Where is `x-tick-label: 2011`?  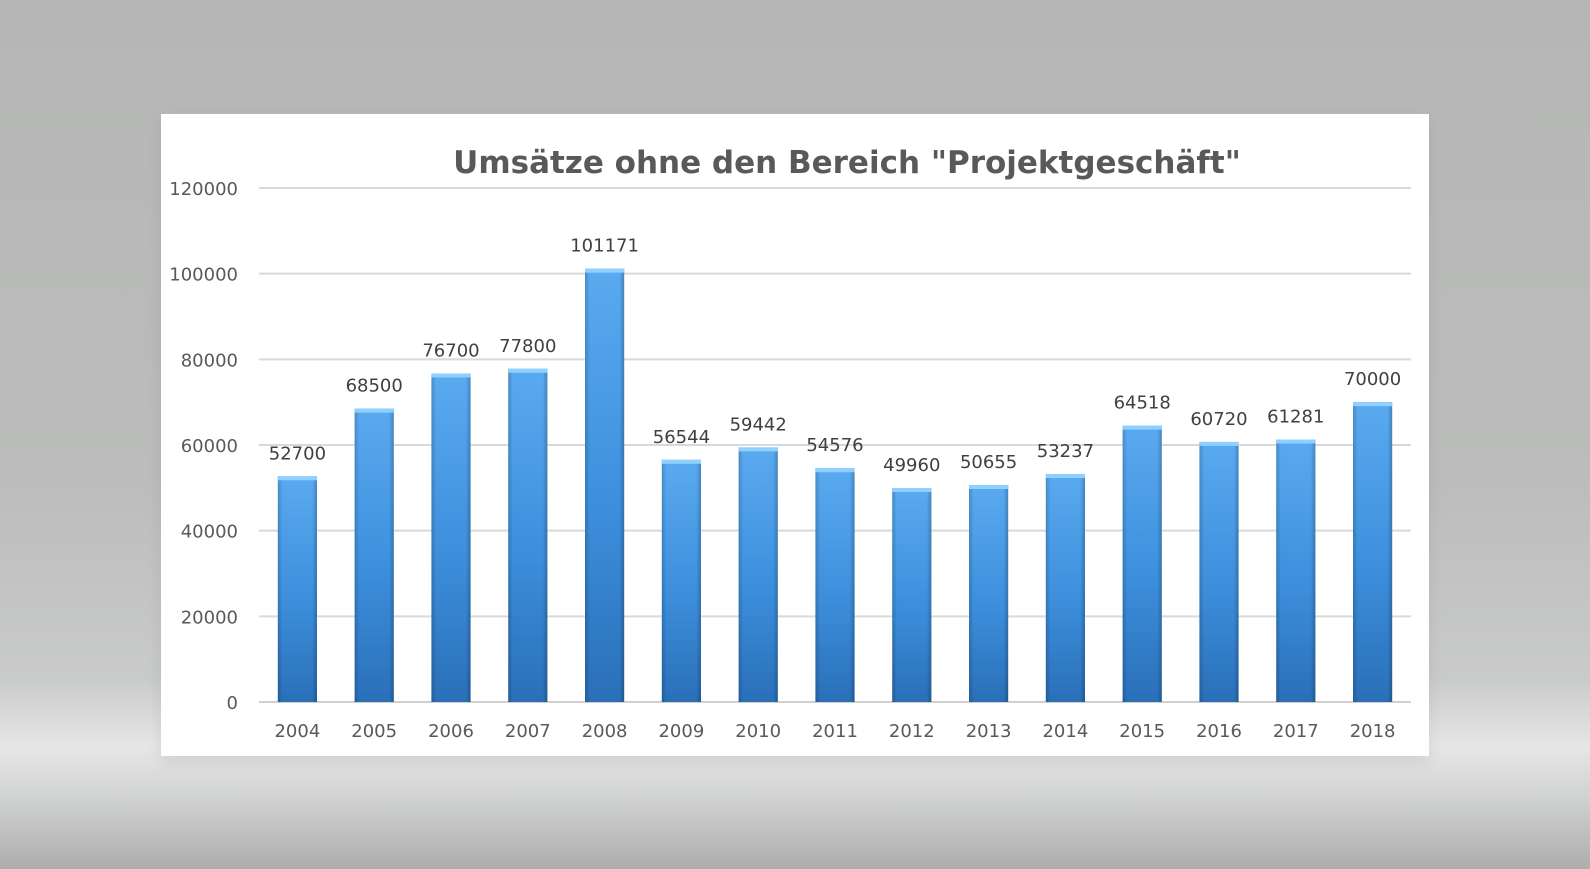 x-tick-label: 2011 is located at coordinates (835, 731).